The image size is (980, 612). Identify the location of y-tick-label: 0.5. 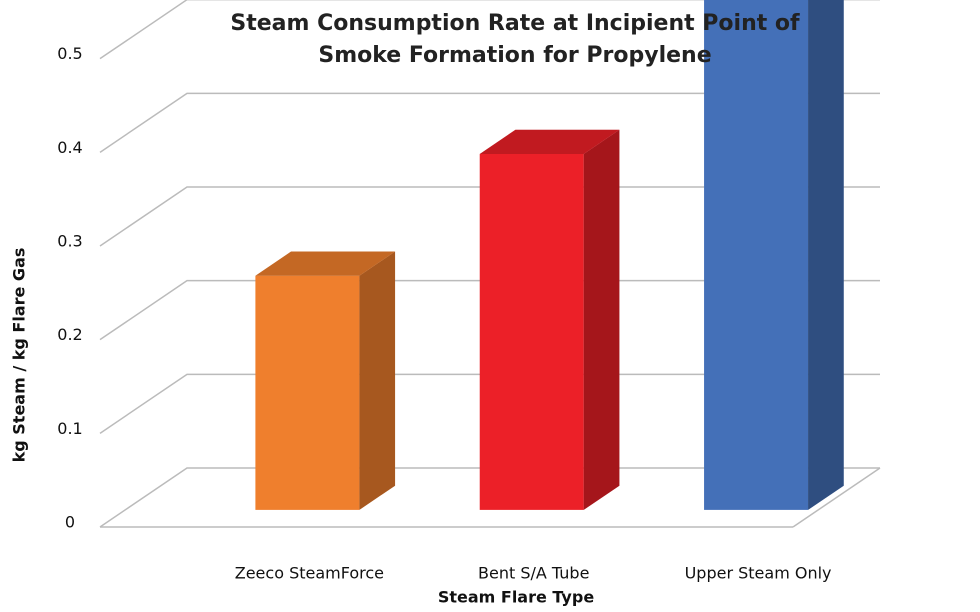
(69, 53).